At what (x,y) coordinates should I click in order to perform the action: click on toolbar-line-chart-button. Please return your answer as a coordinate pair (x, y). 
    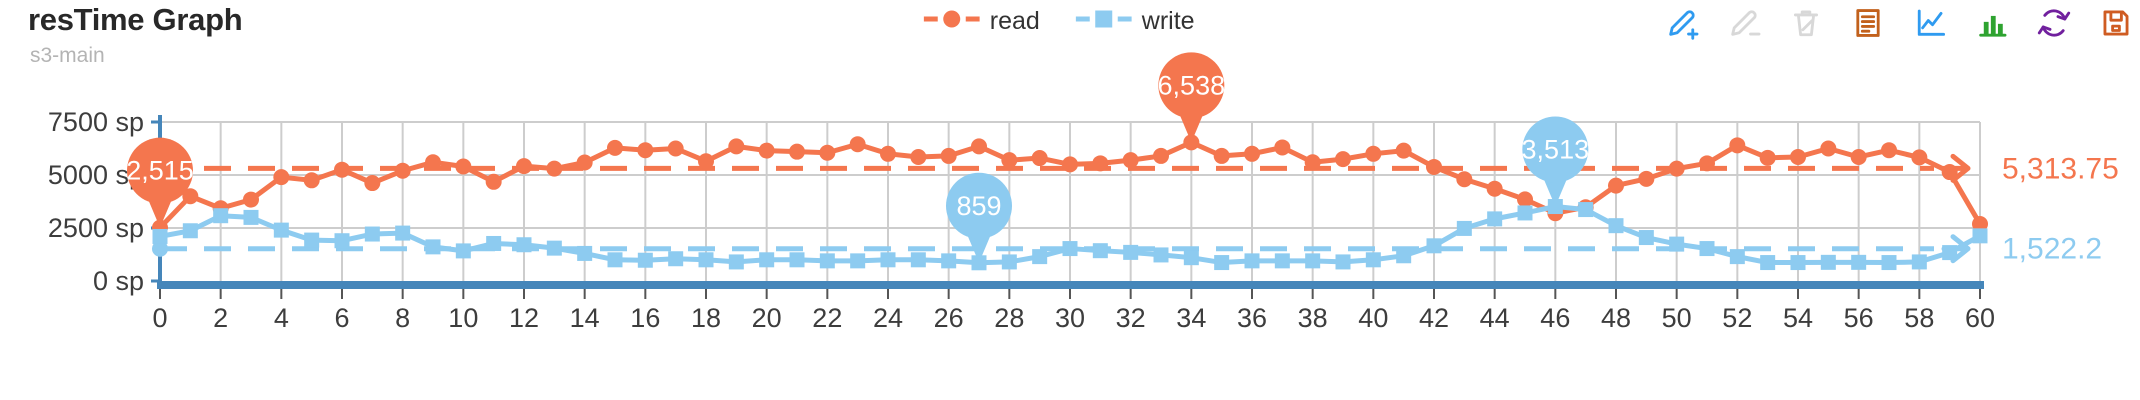
    Looking at the image, I should click on (1930, 23).